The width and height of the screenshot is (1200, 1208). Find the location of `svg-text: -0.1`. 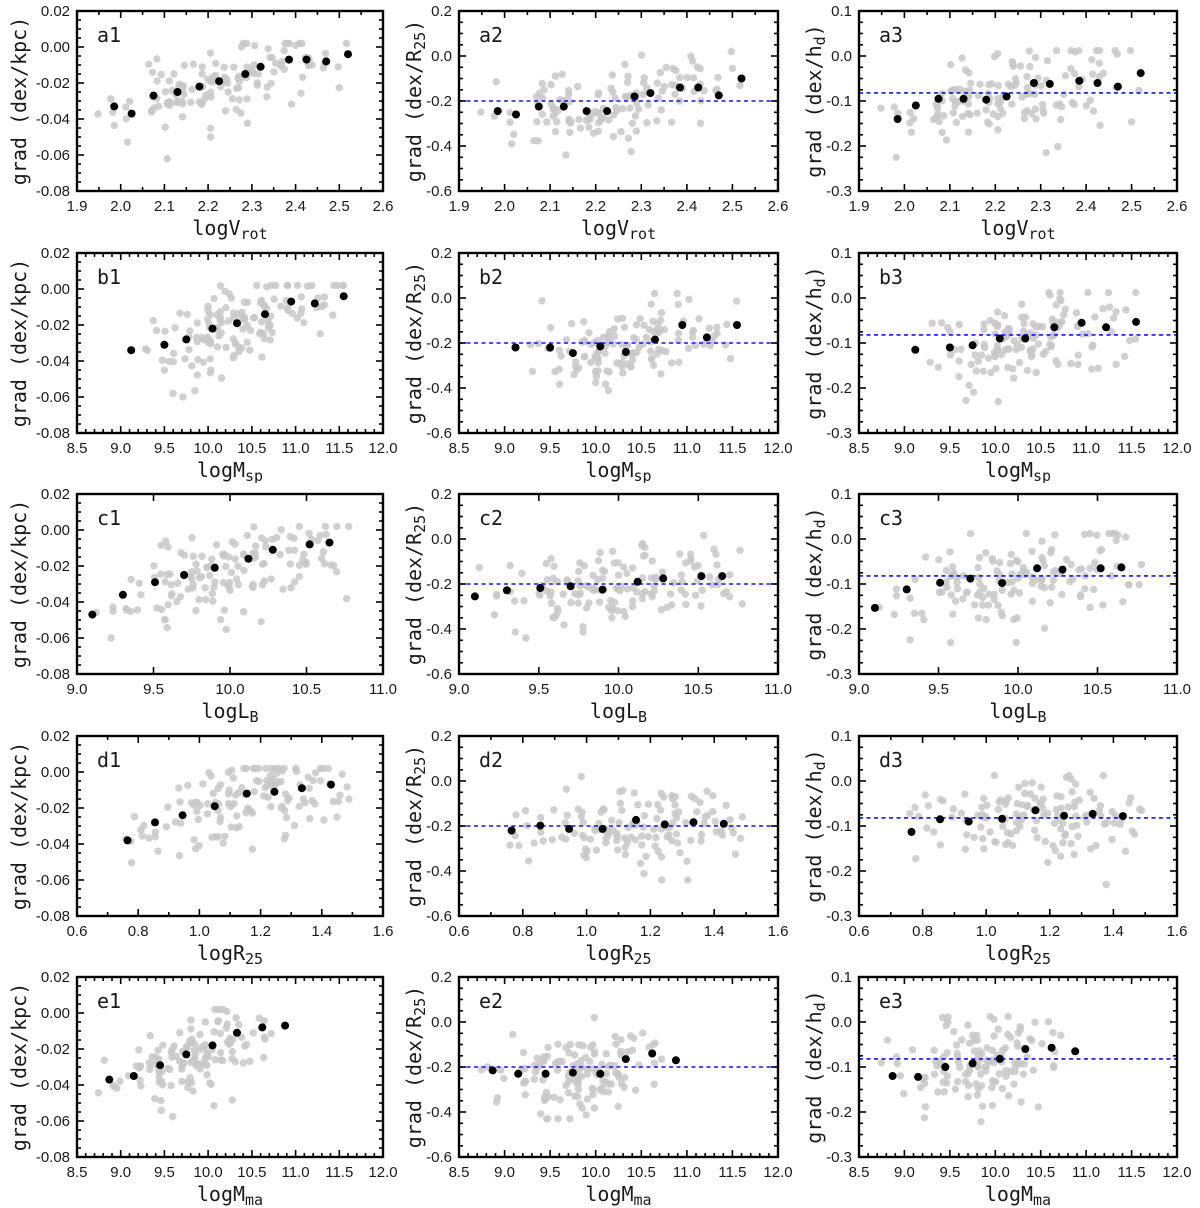

svg-text: -0.1 is located at coordinates (839, 826).